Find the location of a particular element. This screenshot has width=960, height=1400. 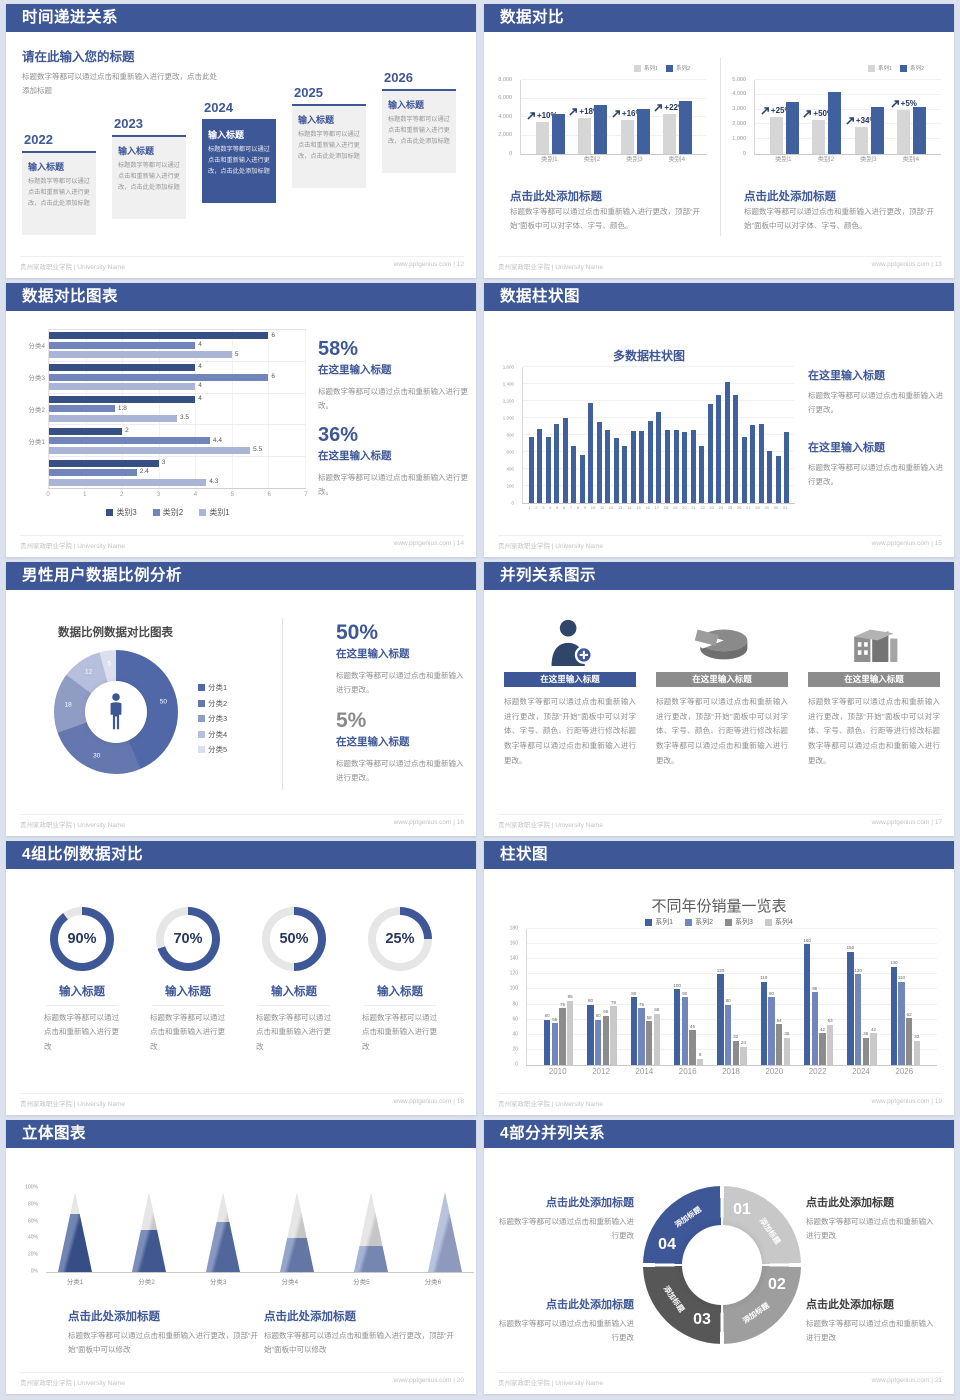

y-axis-tick: 60% is located at coordinates (32, 1221).